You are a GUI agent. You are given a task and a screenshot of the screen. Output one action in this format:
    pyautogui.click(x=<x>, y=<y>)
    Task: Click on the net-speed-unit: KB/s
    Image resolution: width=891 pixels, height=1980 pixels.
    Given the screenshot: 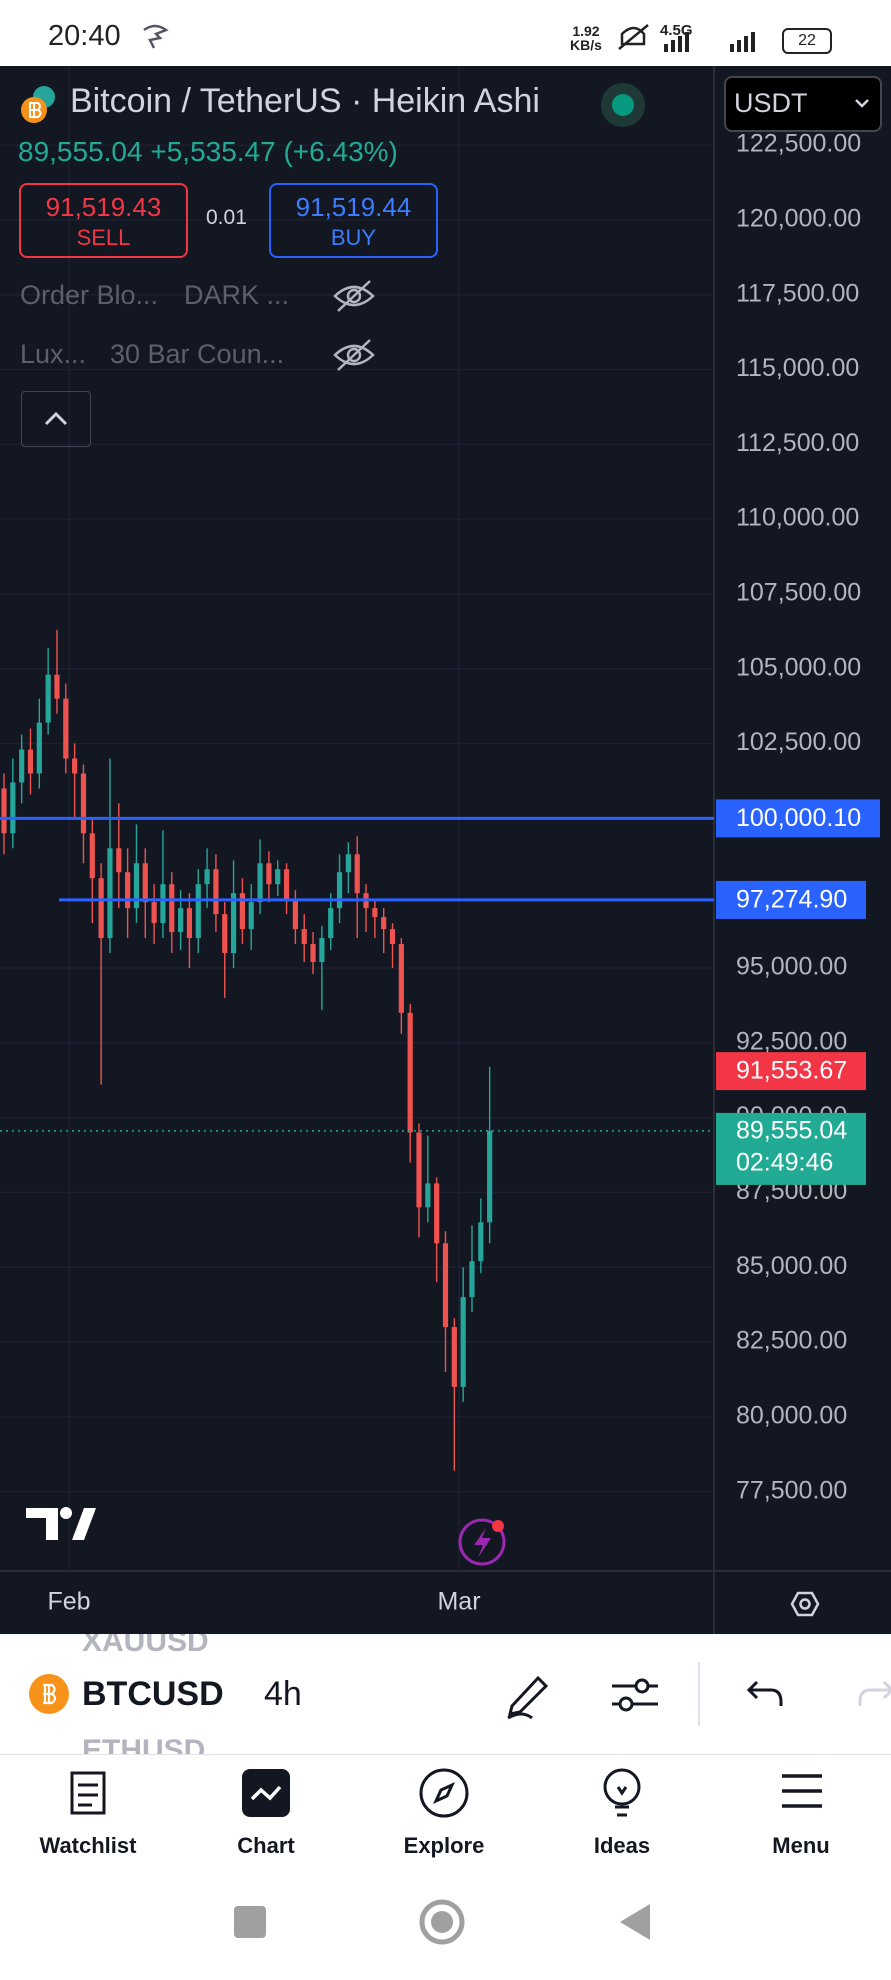 What is the action you would take?
    pyautogui.click(x=586, y=45)
    